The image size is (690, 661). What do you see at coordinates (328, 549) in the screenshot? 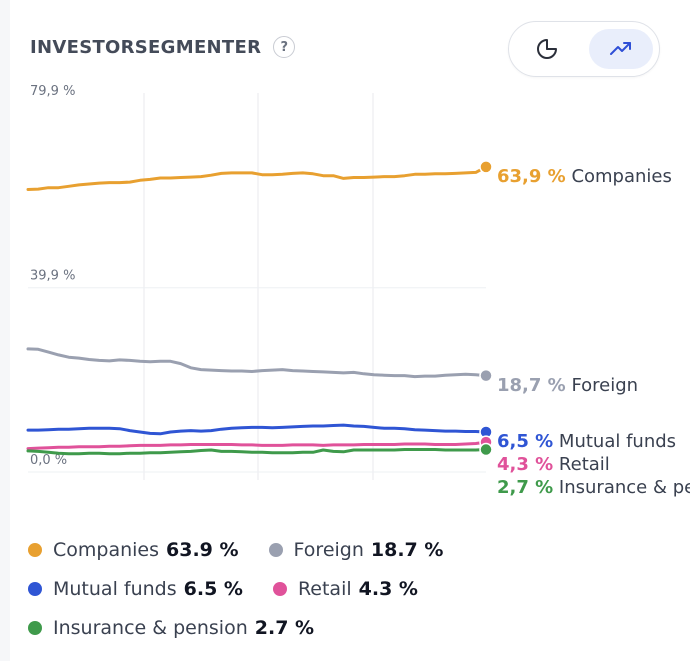
I see `legend-label: Foreign` at bounding box center [328, 549].